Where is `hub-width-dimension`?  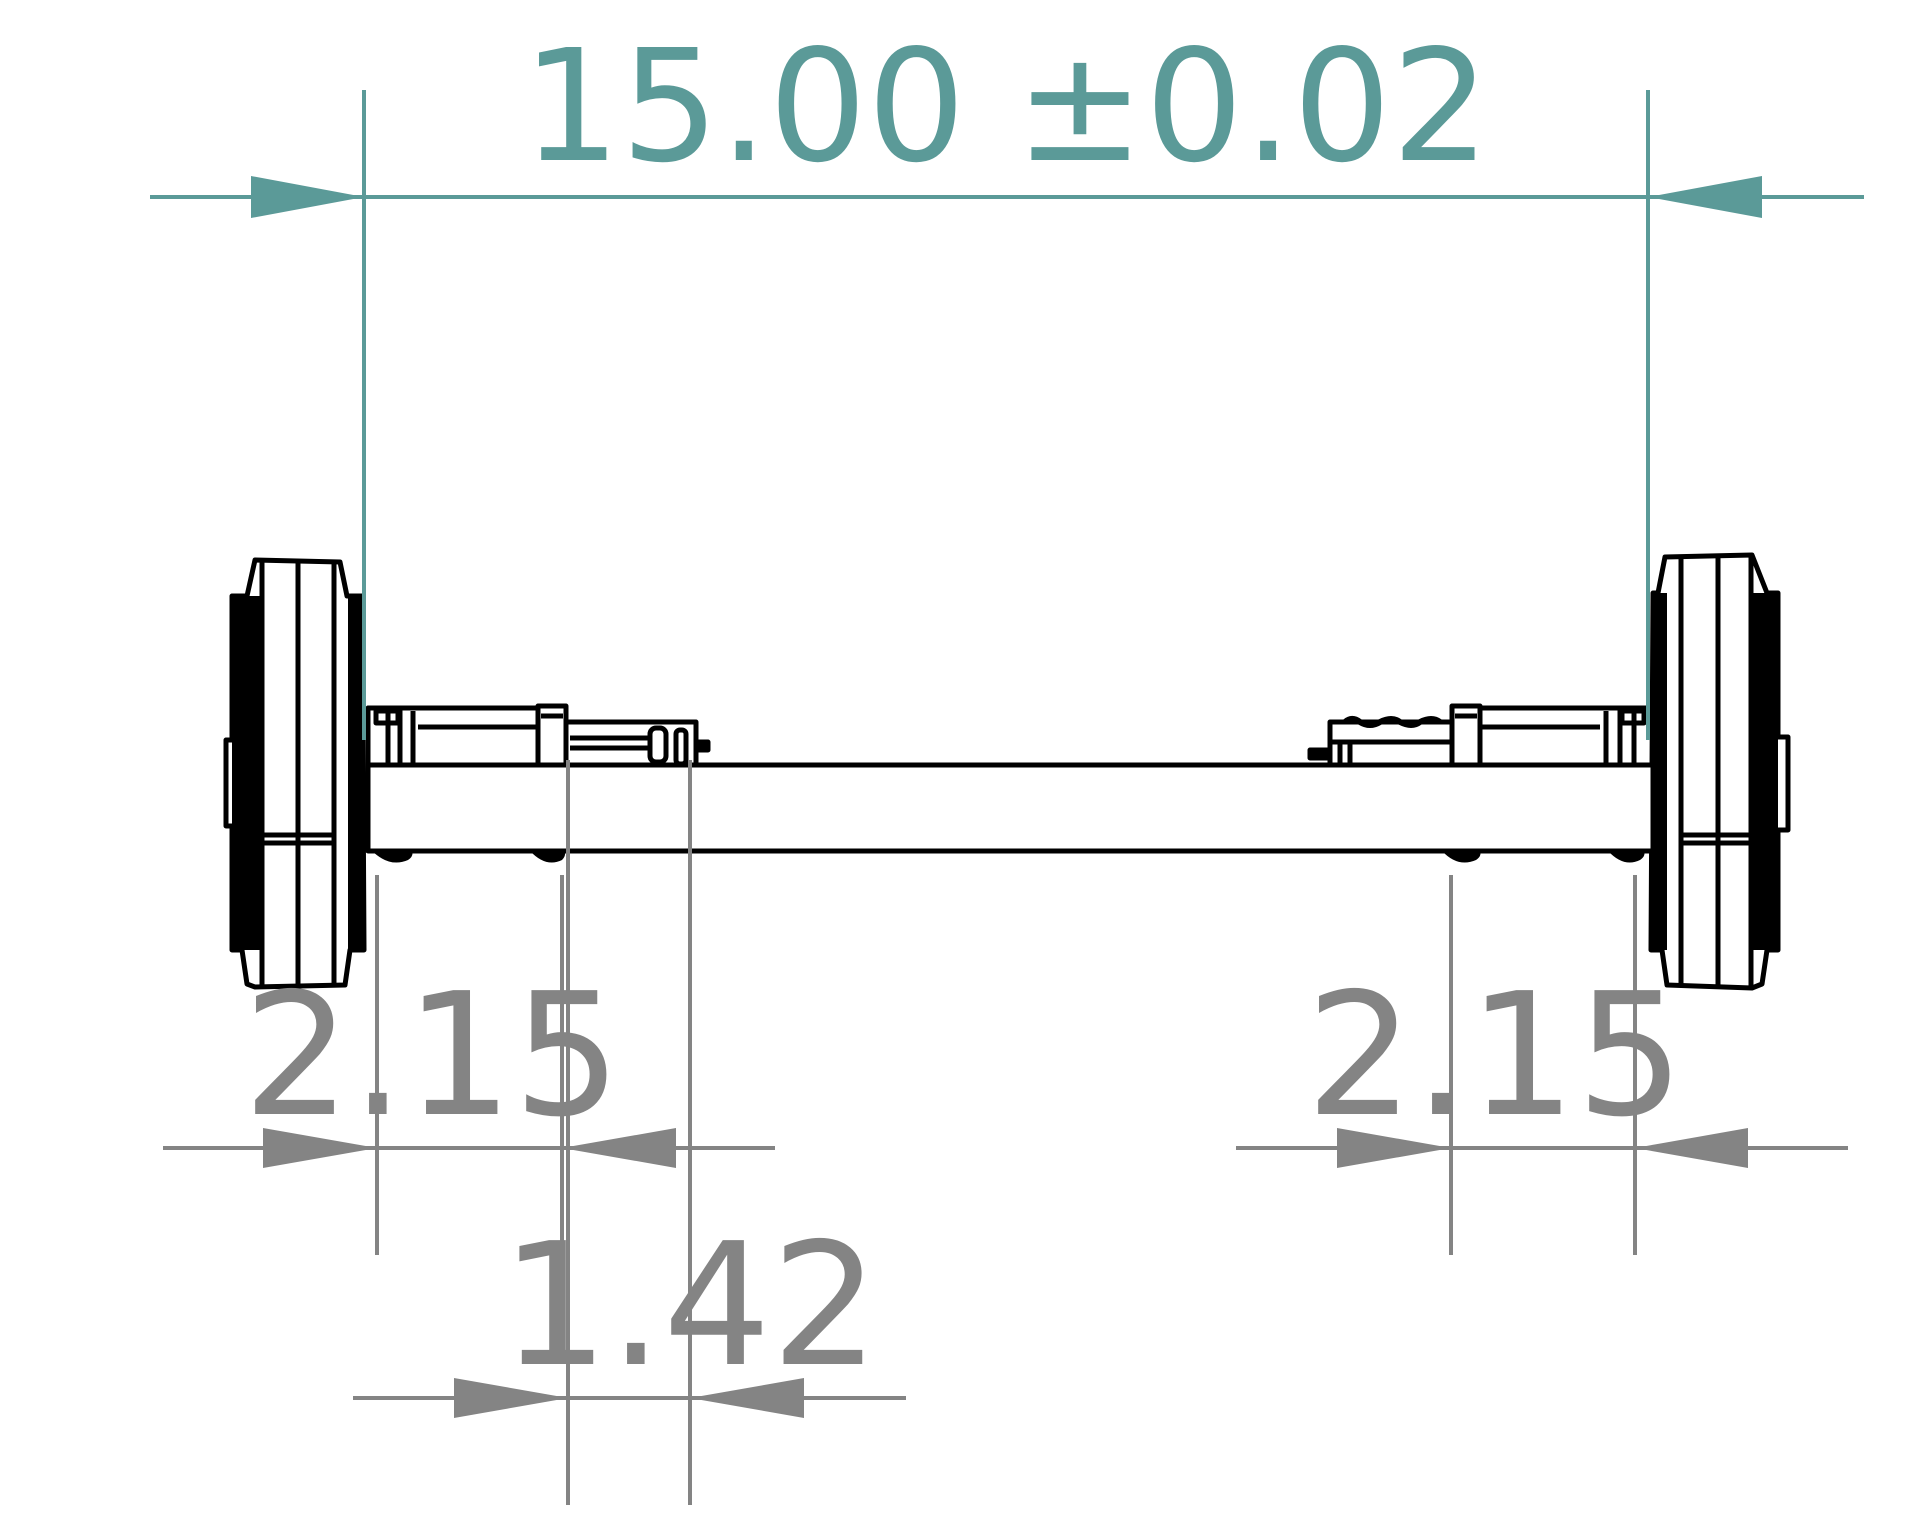
hub-width-dimension is located at coordinates (629, 1132).